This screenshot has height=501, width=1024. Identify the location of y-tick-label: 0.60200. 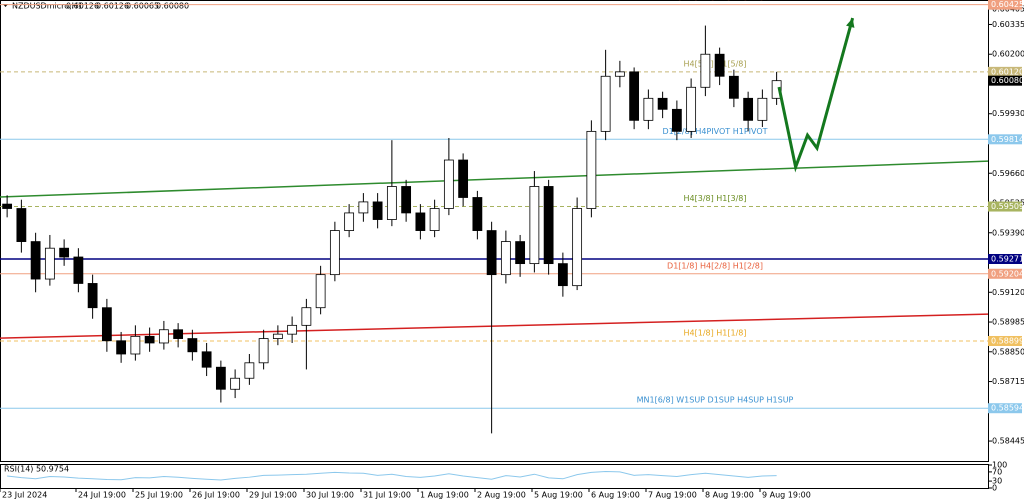
(1008, 54).